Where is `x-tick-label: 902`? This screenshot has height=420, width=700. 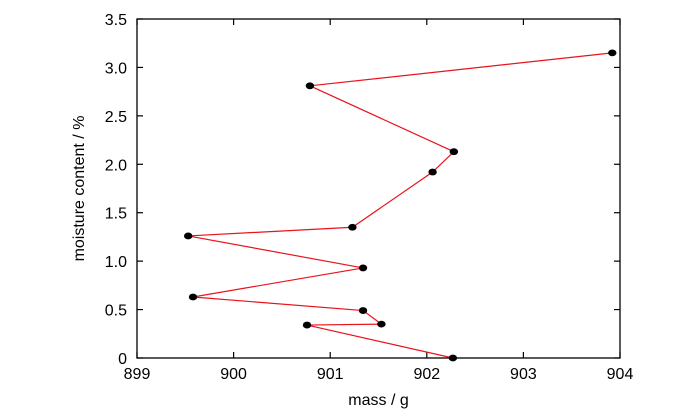
x-tick-label: 902 is located at coordinates (426, 374).